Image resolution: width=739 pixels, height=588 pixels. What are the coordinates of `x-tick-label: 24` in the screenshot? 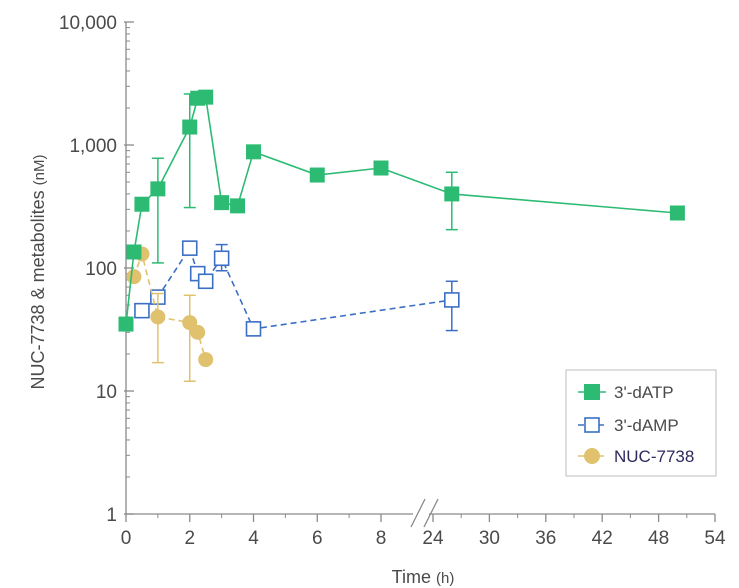 It's located at (433, 538).